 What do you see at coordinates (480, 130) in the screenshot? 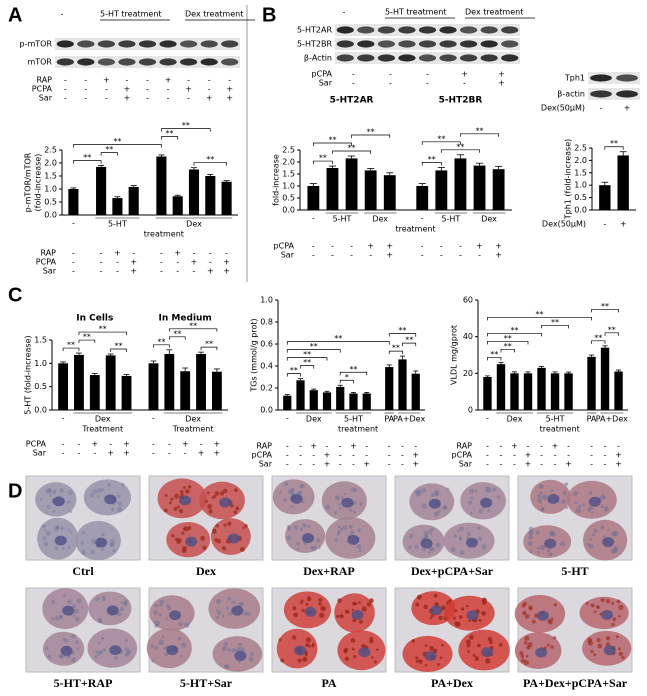
I see `significance-label: **` at bounding box center [480, 130].